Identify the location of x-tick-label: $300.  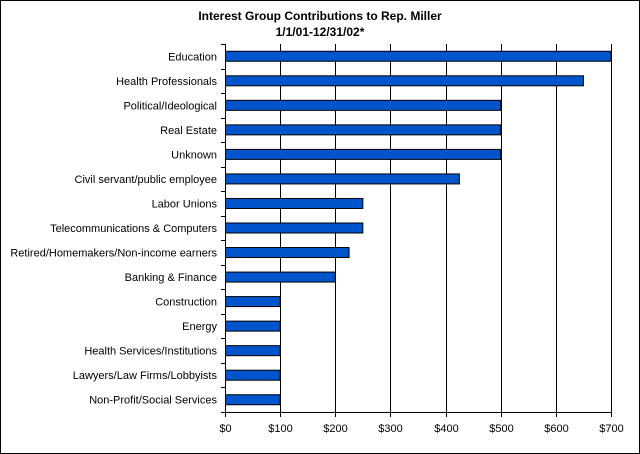
(390, 429).